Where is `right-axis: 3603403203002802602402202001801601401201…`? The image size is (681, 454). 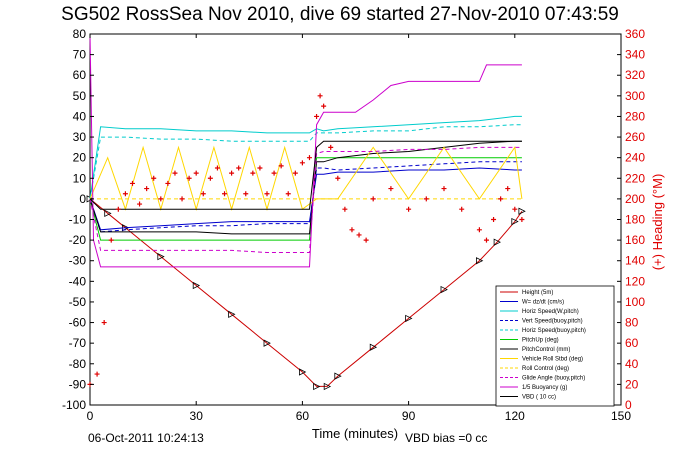
right-axis: 3603403203002802602402202001801601401201… is located at coordinates (631, 219).